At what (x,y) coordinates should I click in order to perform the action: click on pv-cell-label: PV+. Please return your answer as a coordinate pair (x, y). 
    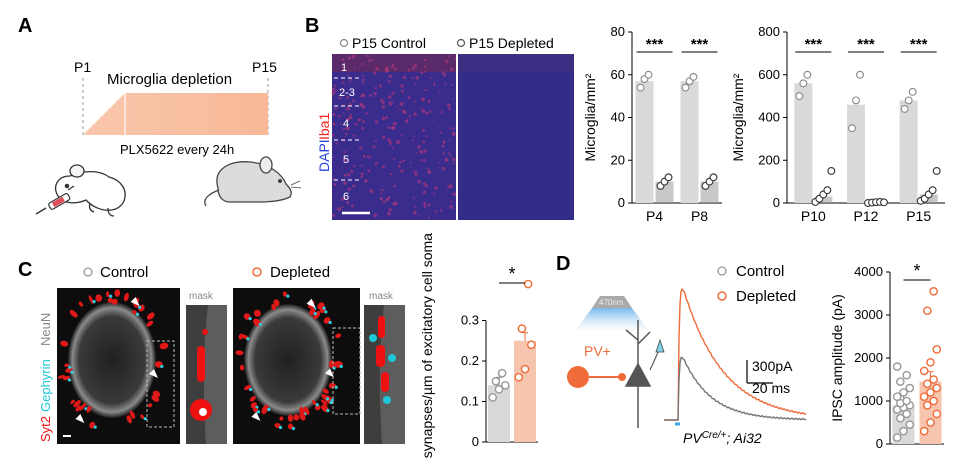
    Looking at the image, I should click on (597, 351).